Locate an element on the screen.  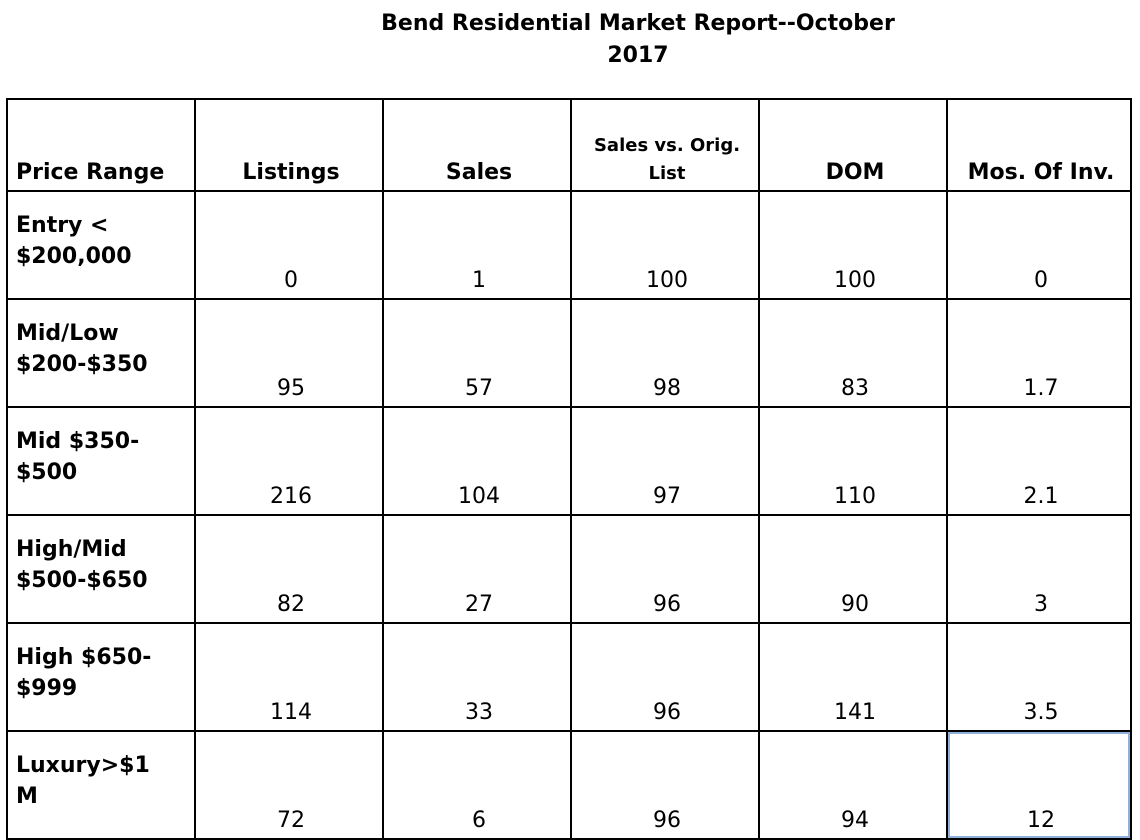
range-line1: Mid $350- is located at coordinates (78, 441).